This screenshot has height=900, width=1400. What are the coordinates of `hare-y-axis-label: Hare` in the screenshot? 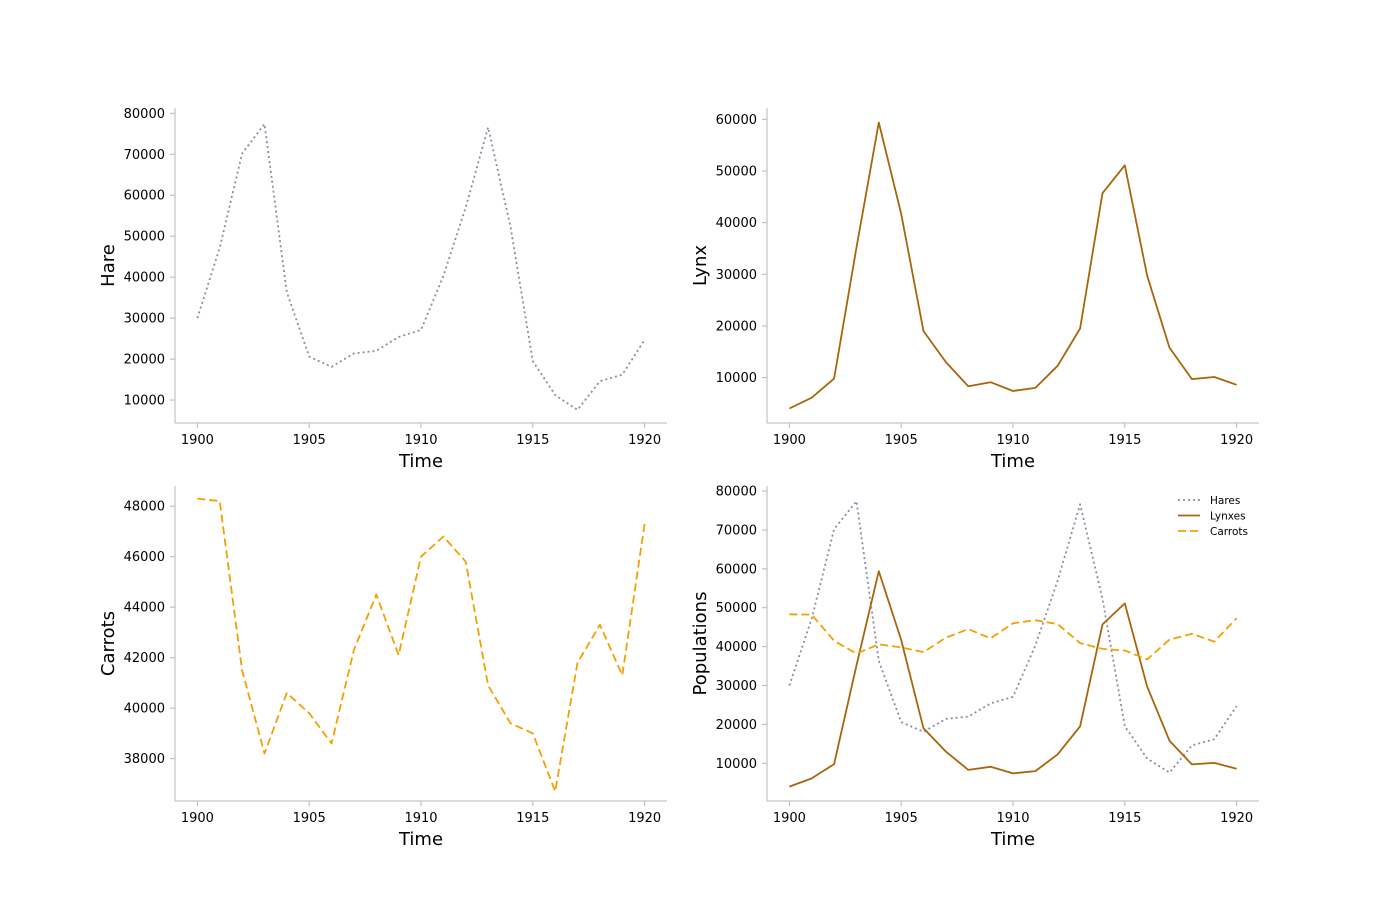 It's located at (108, 265).